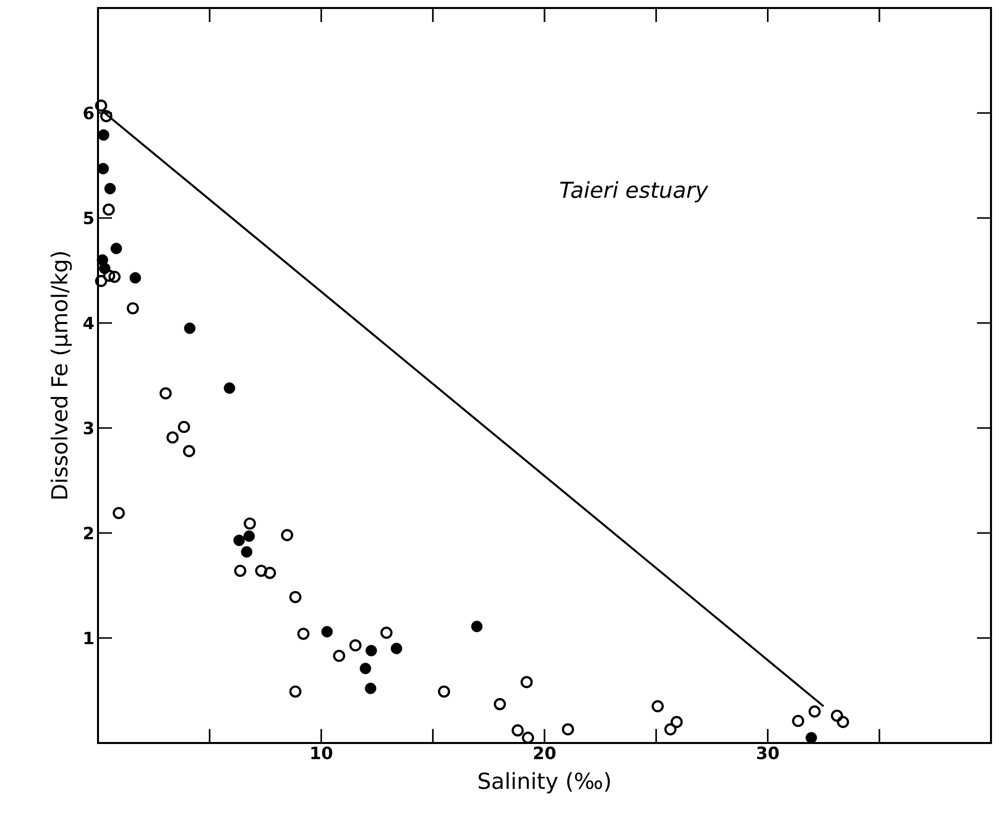 The image size is (996, 835). What do you see at coordinates (544, 783) in the screenshot?
I see `x-axis-title: Salinity (‰)` at bounding box center [544, 783].